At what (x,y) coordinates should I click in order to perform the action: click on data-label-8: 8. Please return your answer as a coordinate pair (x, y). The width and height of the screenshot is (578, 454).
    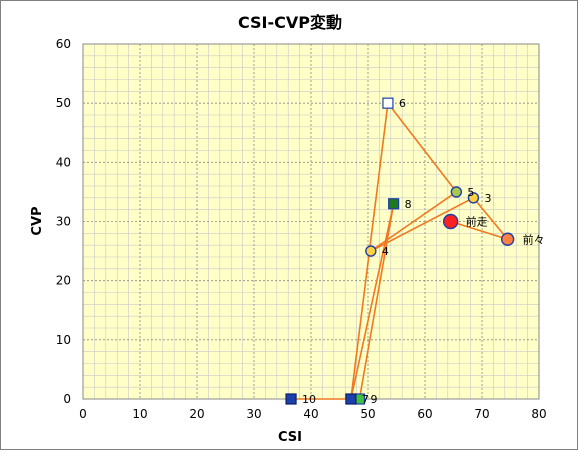
    Looking at the image, I should click on (408, 204).